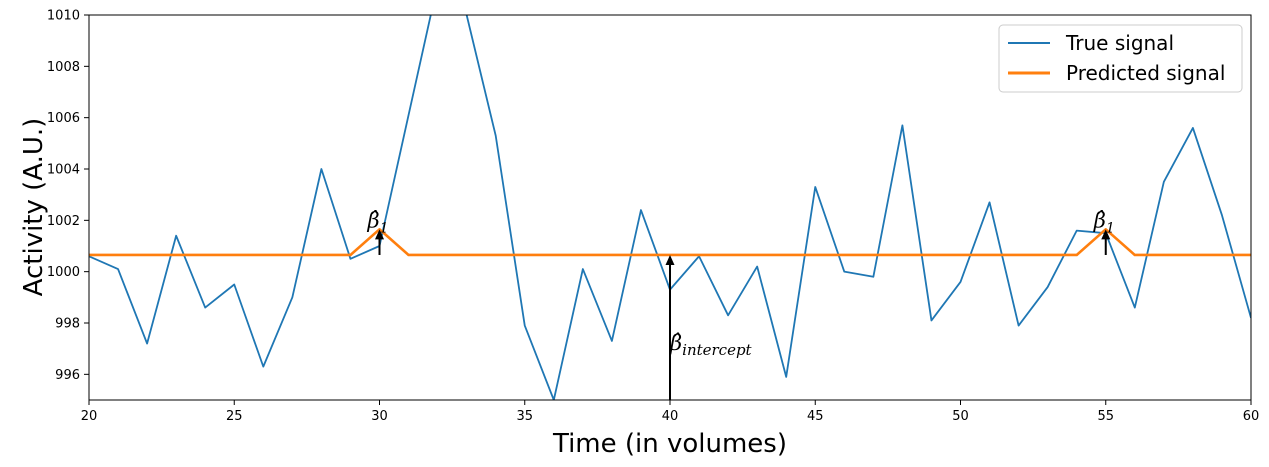 Image resolution: width=1269 pixels, height=467 pixels. I want to click on beta-annotation-0: β̂1, so click(378, 231).